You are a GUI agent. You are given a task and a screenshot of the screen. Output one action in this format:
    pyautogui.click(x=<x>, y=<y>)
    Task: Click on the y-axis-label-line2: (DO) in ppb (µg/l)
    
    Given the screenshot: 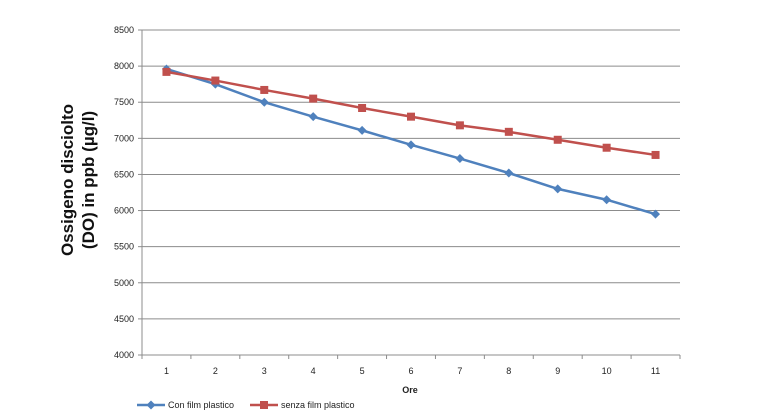 What is the action you would take?
    pyautogui.click(x=88, y=180)
    